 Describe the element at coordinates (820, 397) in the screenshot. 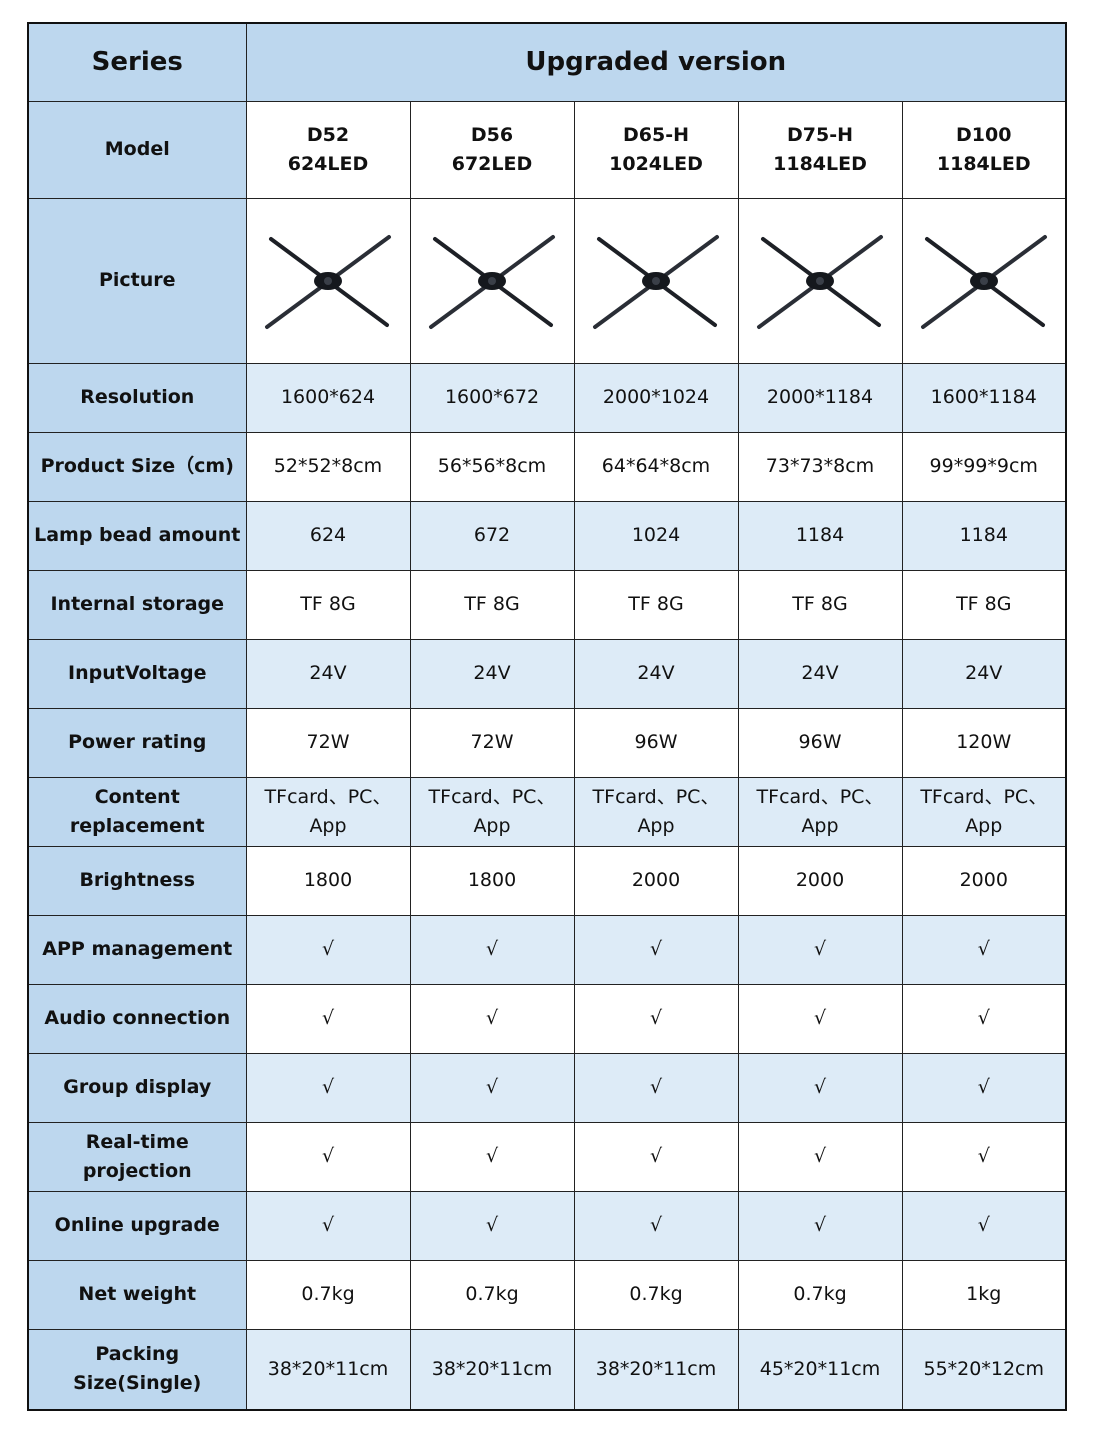

I see `spec-value: 2000*1184` at that location.